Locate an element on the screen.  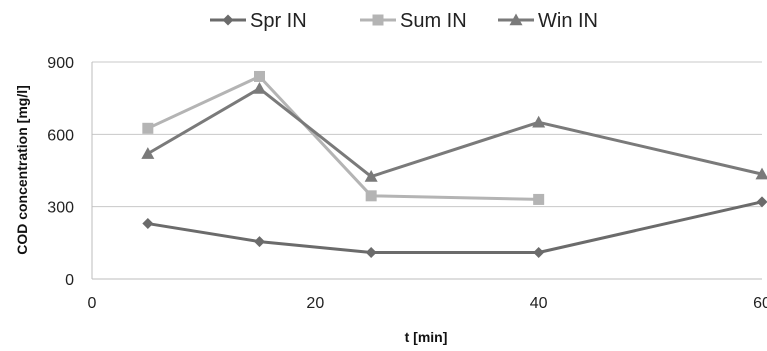
x-tick-label: 40 is located at coordinates (539, 303).